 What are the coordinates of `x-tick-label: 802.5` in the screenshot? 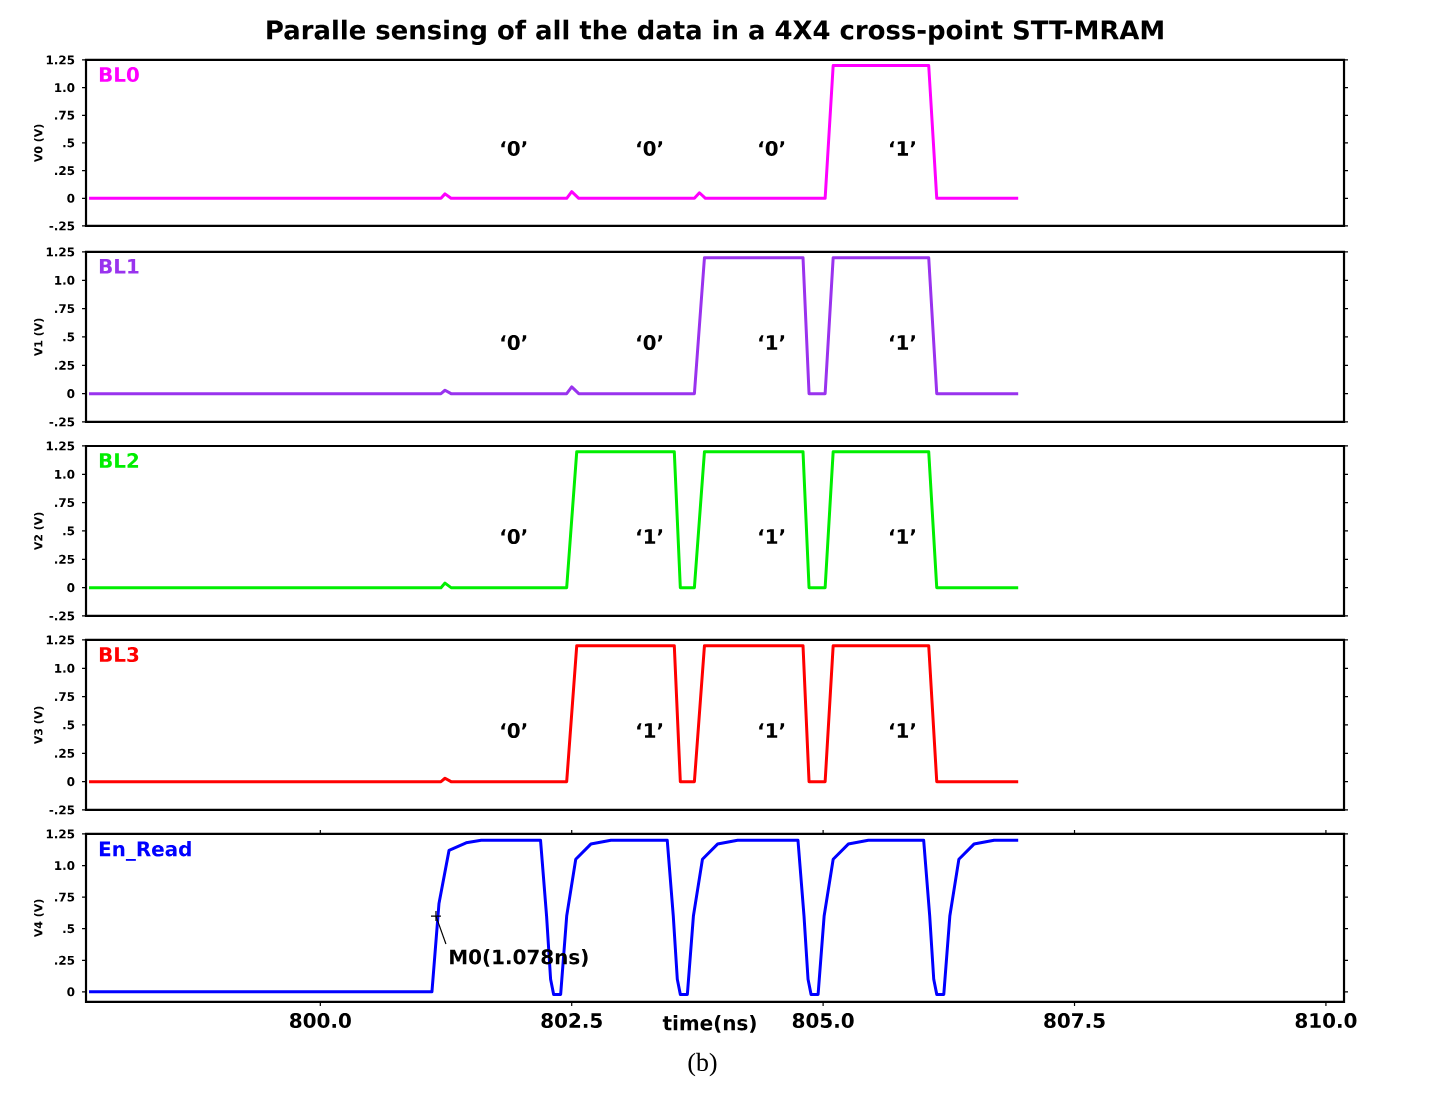 It's located at (571, 1020).